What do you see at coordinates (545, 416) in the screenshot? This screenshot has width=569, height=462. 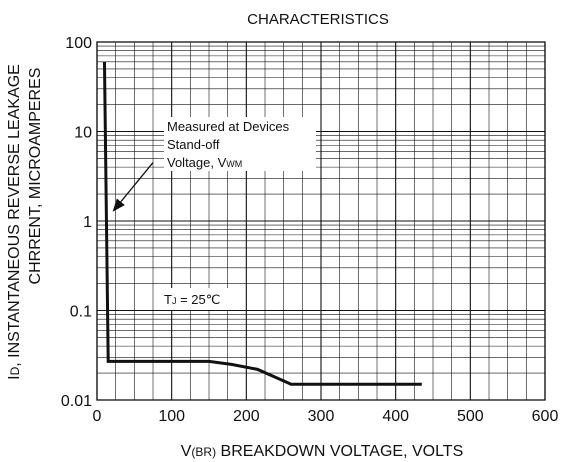 I see `x-tick-label: 600` at bounding box center [545, 416].